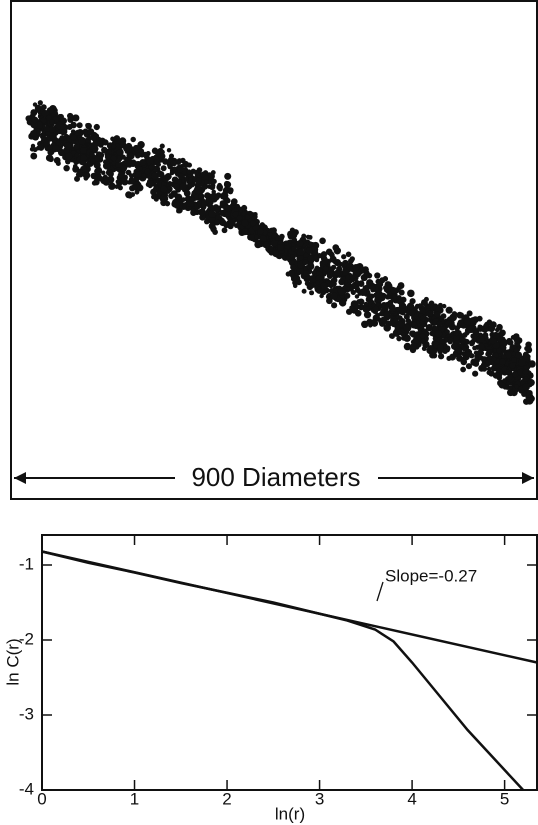 The image size is (538, 825). Describe the element at coordinates (431, 575) in the screenshot. I see `annotation: Slope=-0.27` at that location.